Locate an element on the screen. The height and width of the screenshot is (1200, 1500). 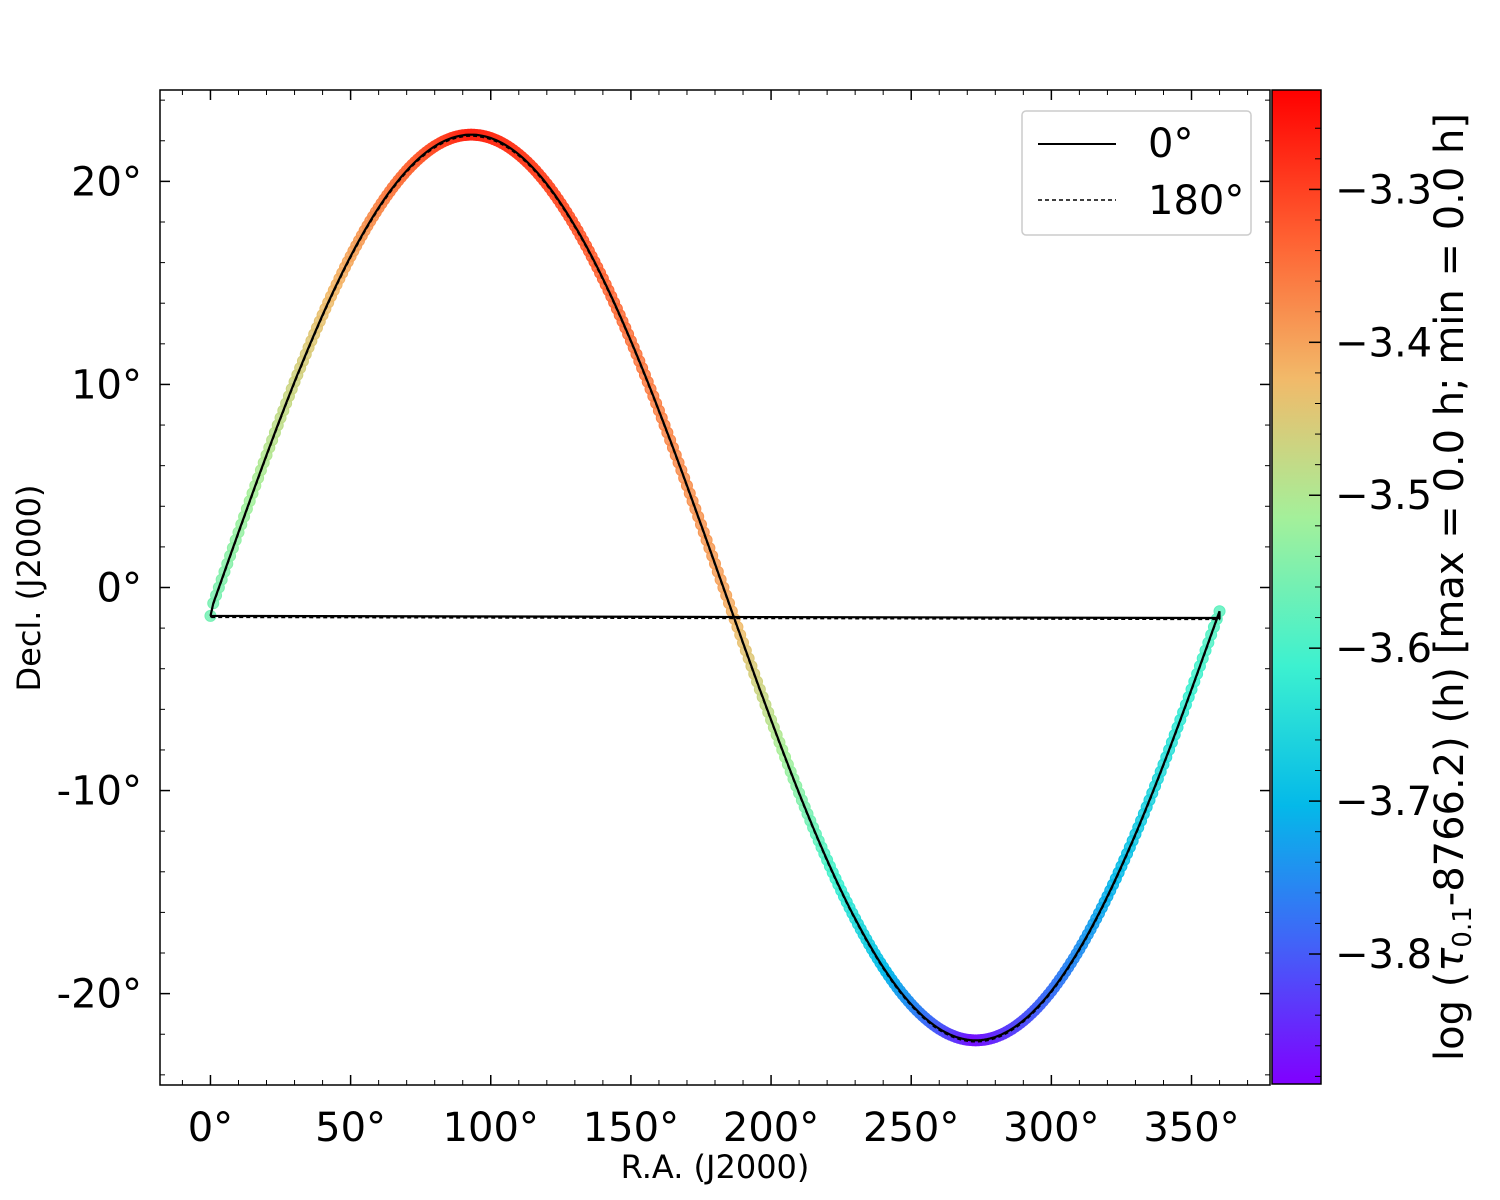
y-axis-title: Decl. (J2000) is located at coordinates (29, 588).